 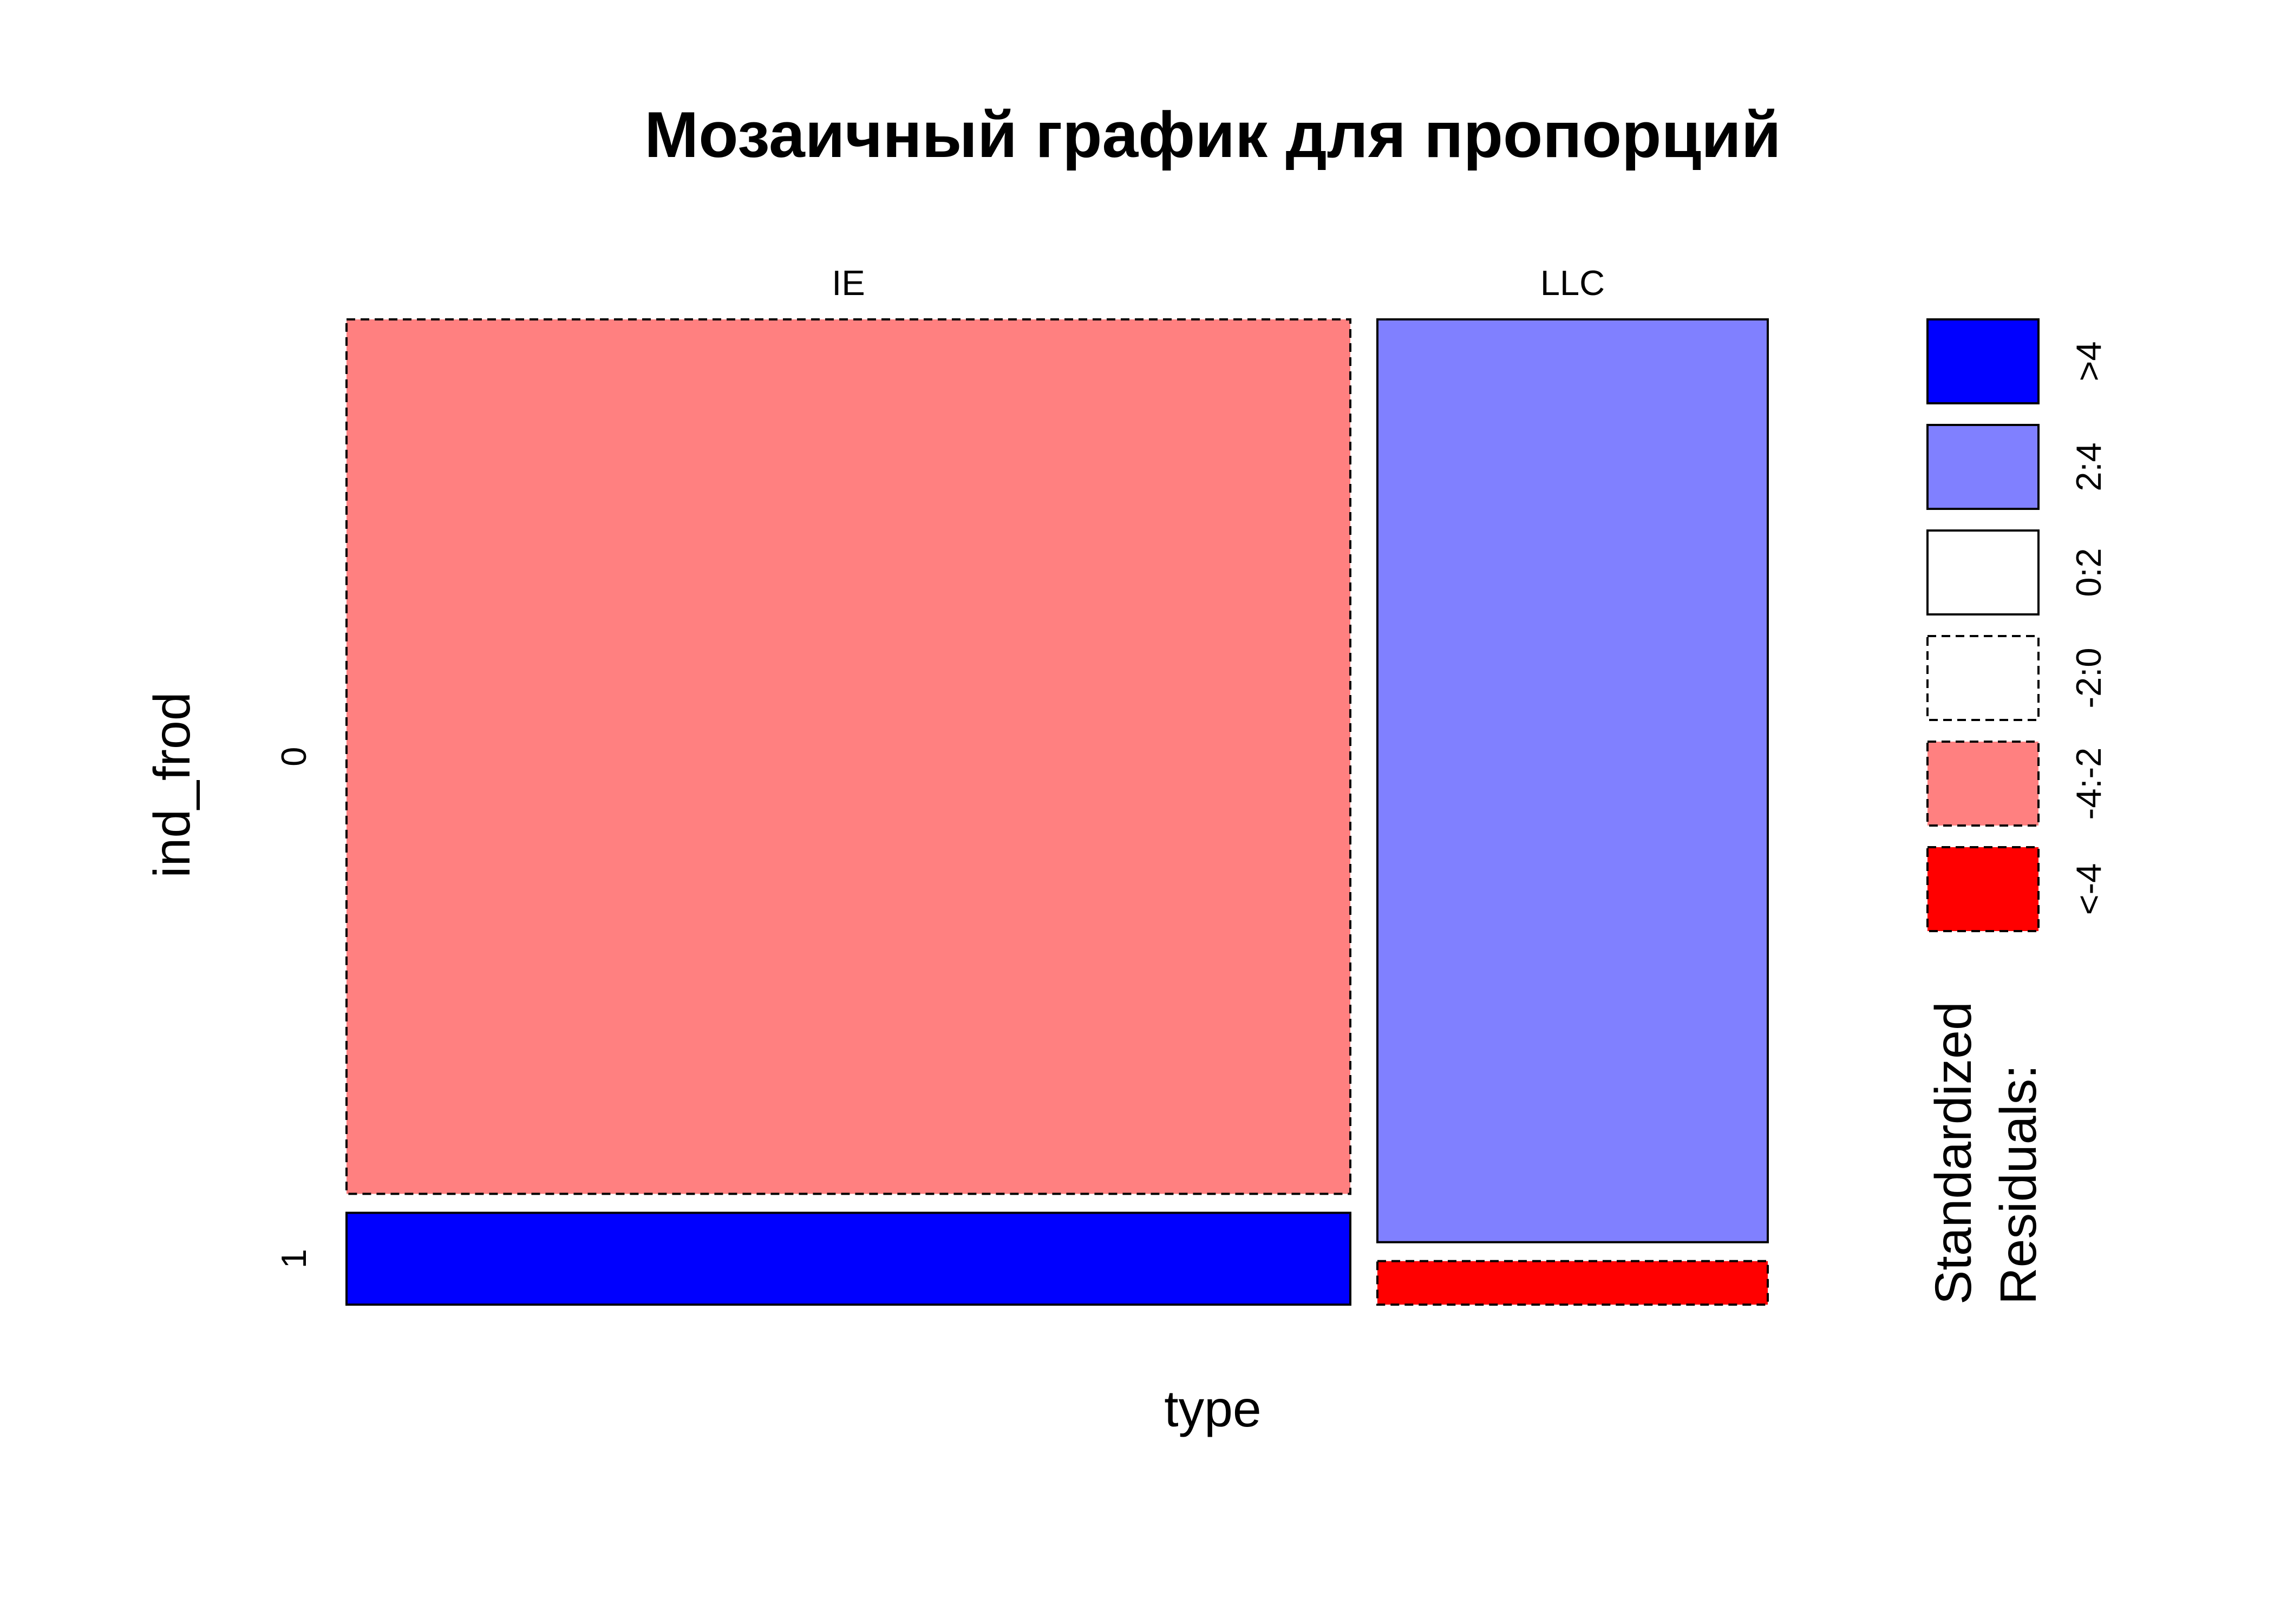 What do you see at coordinates (294, 1008) in the screenshot?
I see `y-category-labels: 01` at bounding box center [294, 1008].